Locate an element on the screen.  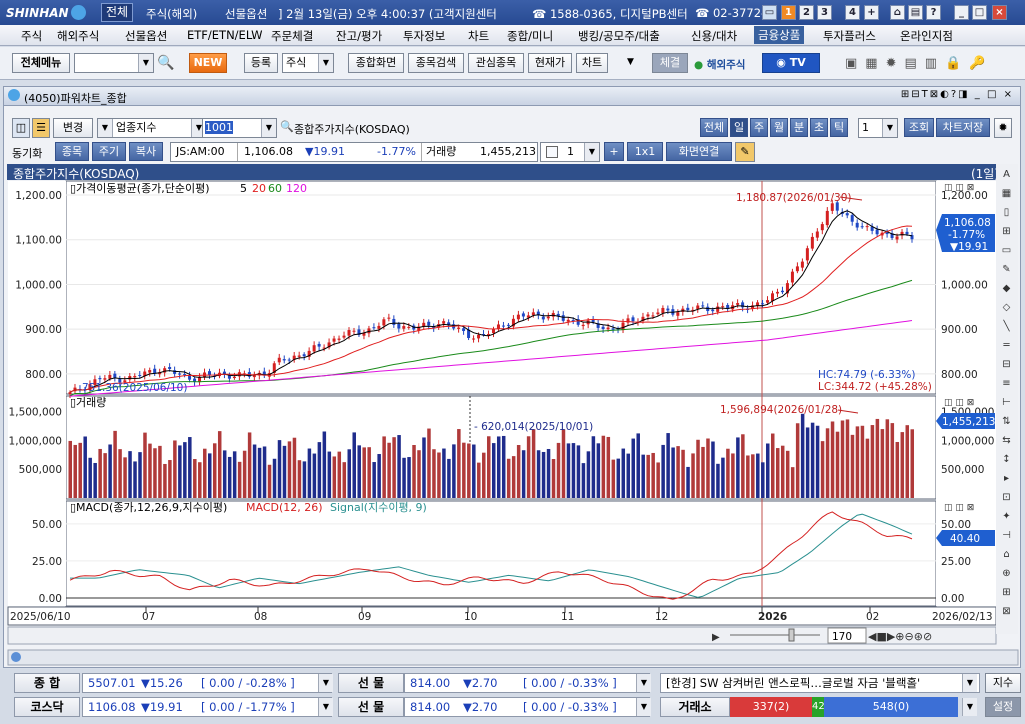
execution-button: 체결 is located at coordinates (670, 63).